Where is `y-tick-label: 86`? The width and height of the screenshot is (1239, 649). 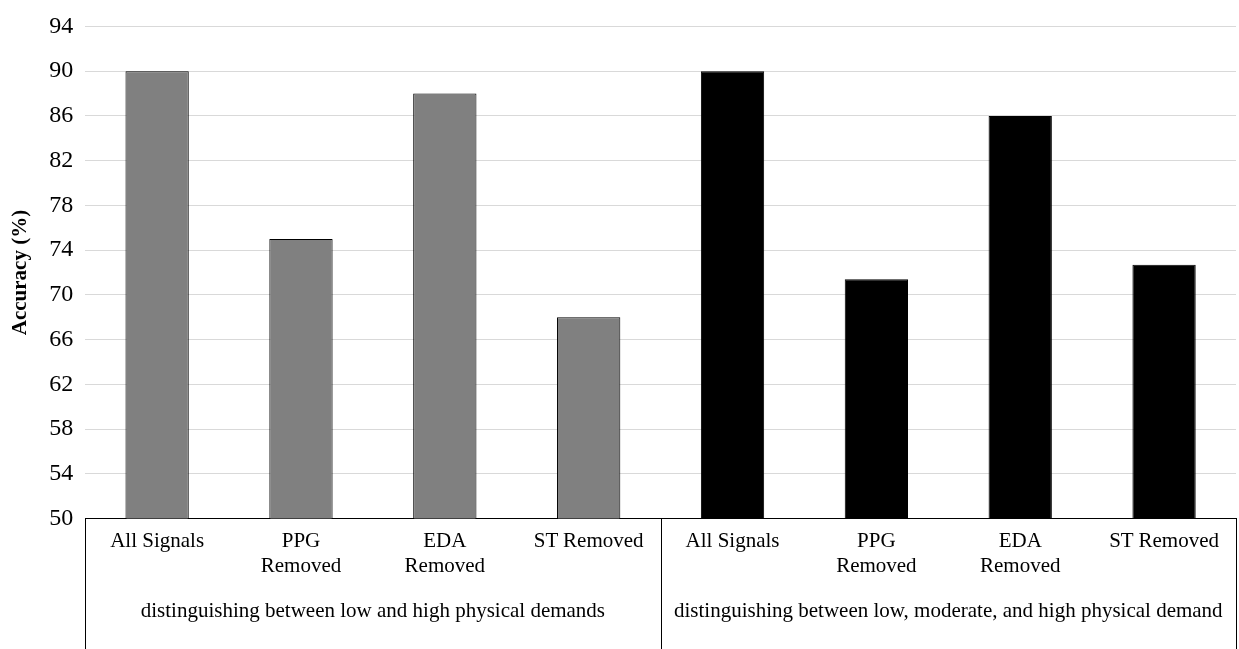
y-tick-label: 86 is located at coordinates (61, 114).